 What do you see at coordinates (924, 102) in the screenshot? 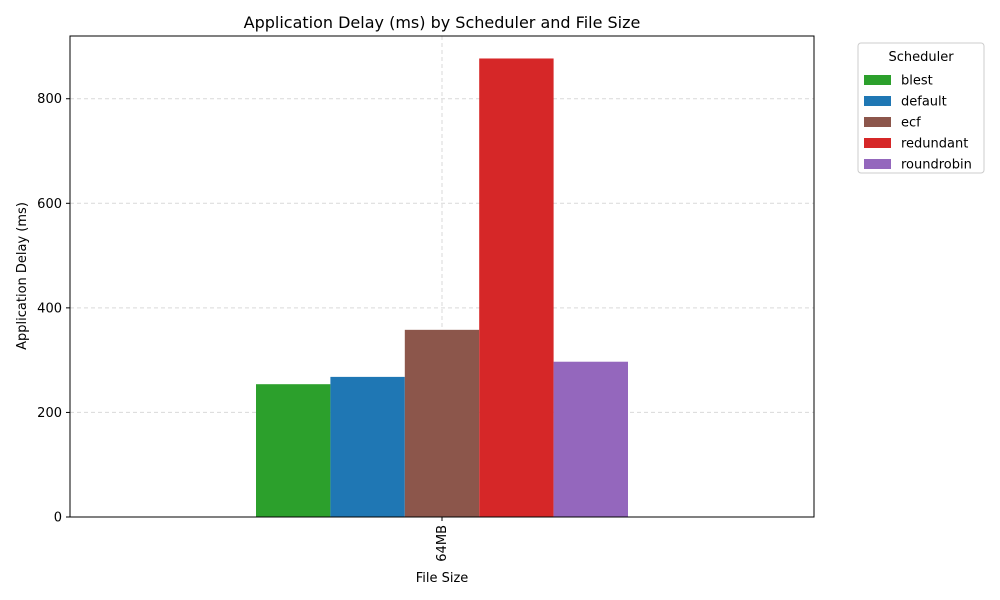
I see `legend-label-default: default` at bounding box center [924, 102].